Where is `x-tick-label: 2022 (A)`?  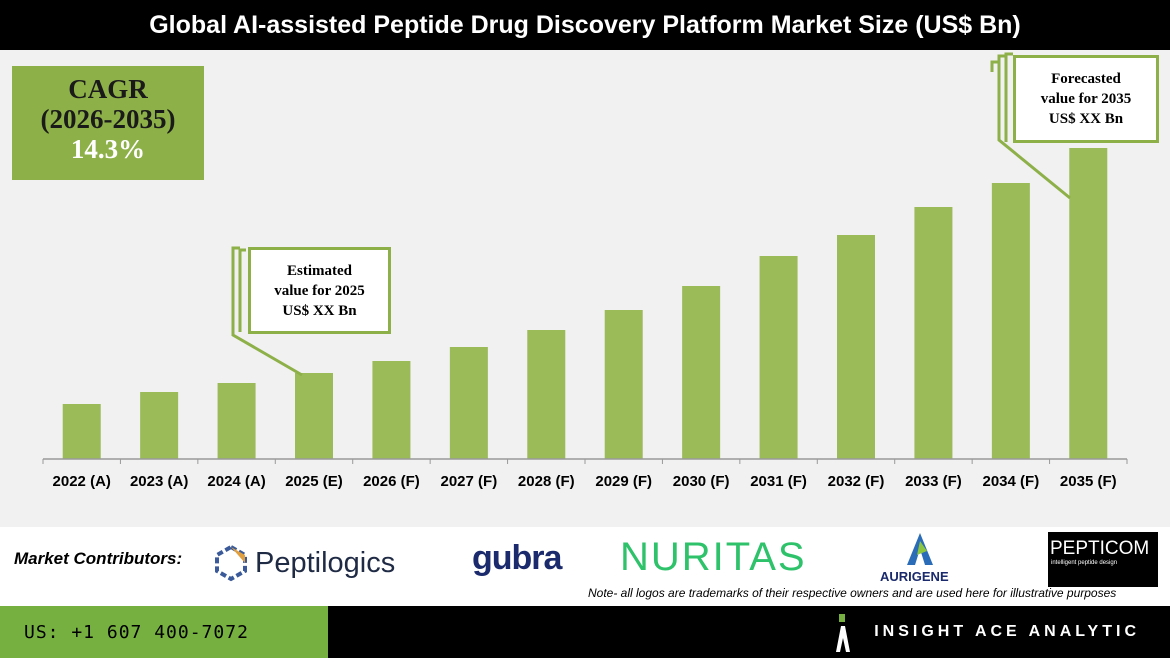
x-tick-label: 2022 (A) is located at coordinates (82, 481).